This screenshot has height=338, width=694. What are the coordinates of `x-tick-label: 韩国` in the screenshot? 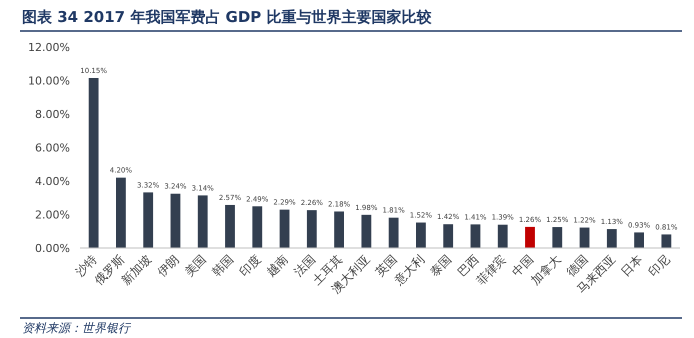 It's located at (222, 266).